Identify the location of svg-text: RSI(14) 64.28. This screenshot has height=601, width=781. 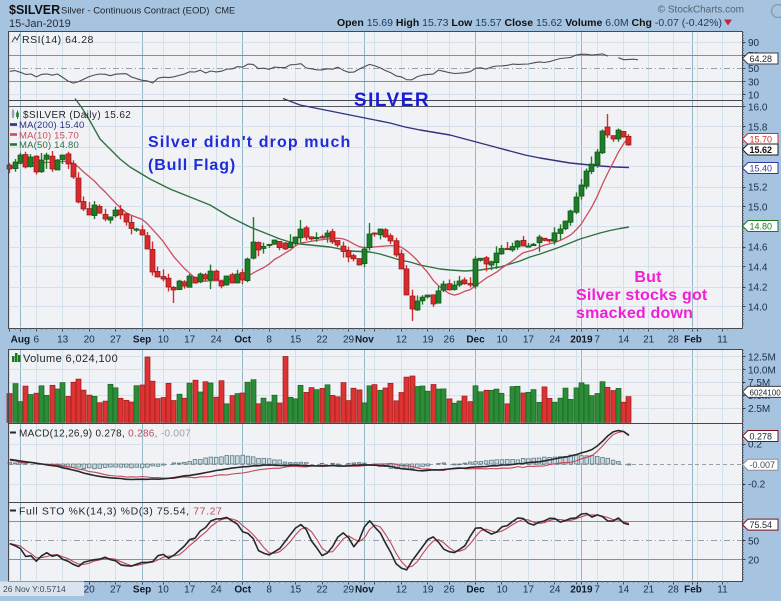
(58, 40).